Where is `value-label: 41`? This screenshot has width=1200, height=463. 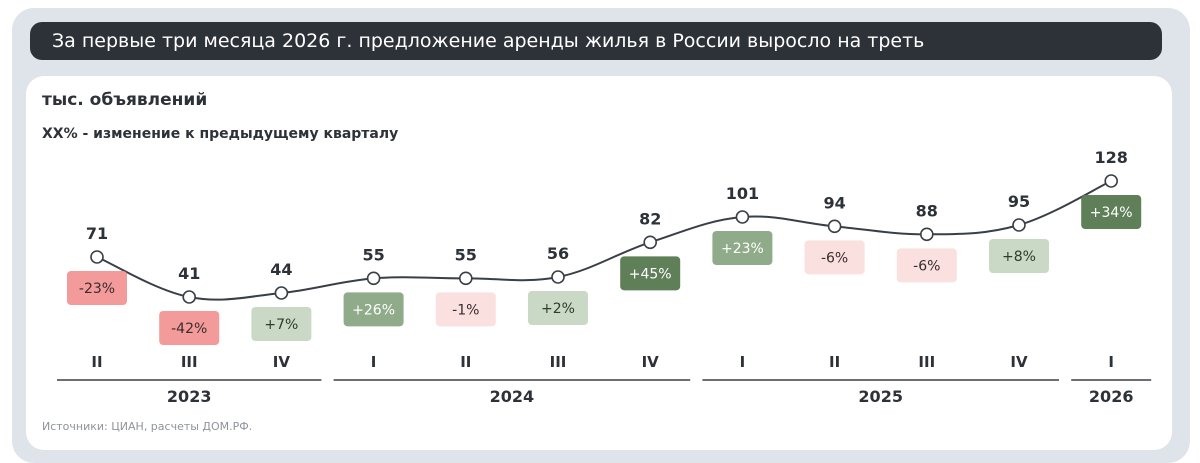 value-label: 41 is located at coordinates (189, 273).